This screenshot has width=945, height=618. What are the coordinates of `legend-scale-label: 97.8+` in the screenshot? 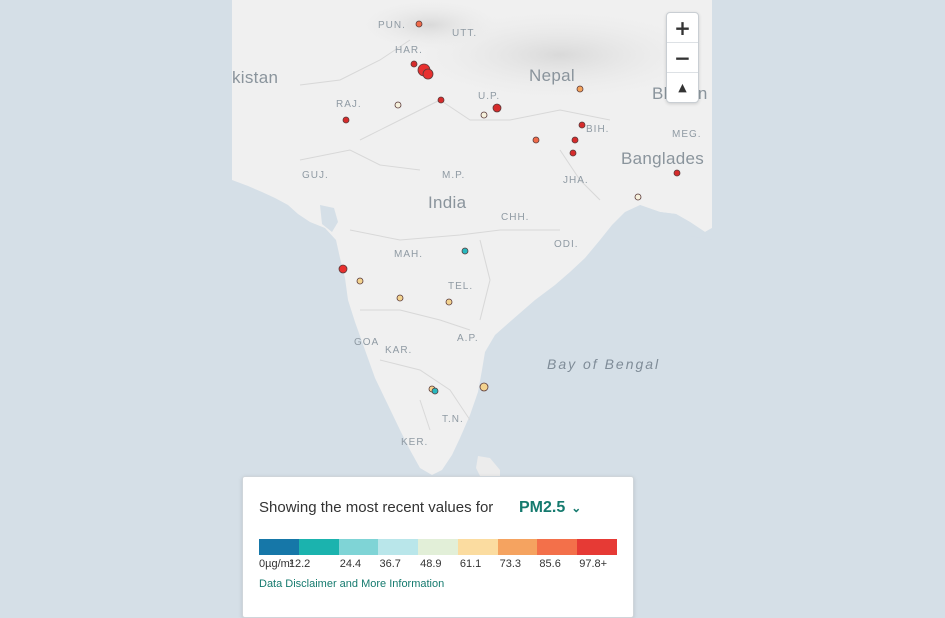 It's located at (593, 564).